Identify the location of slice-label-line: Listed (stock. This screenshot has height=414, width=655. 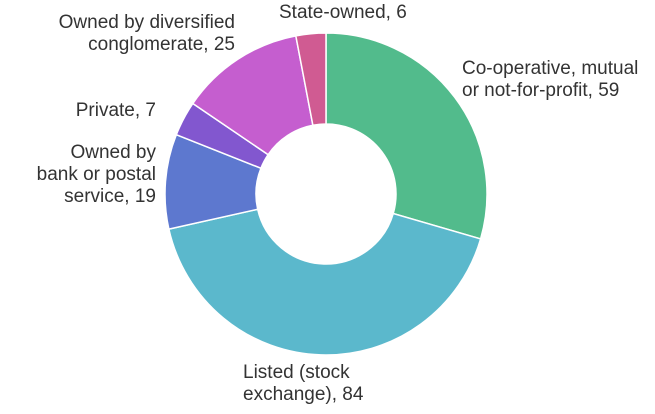
(296, 372).